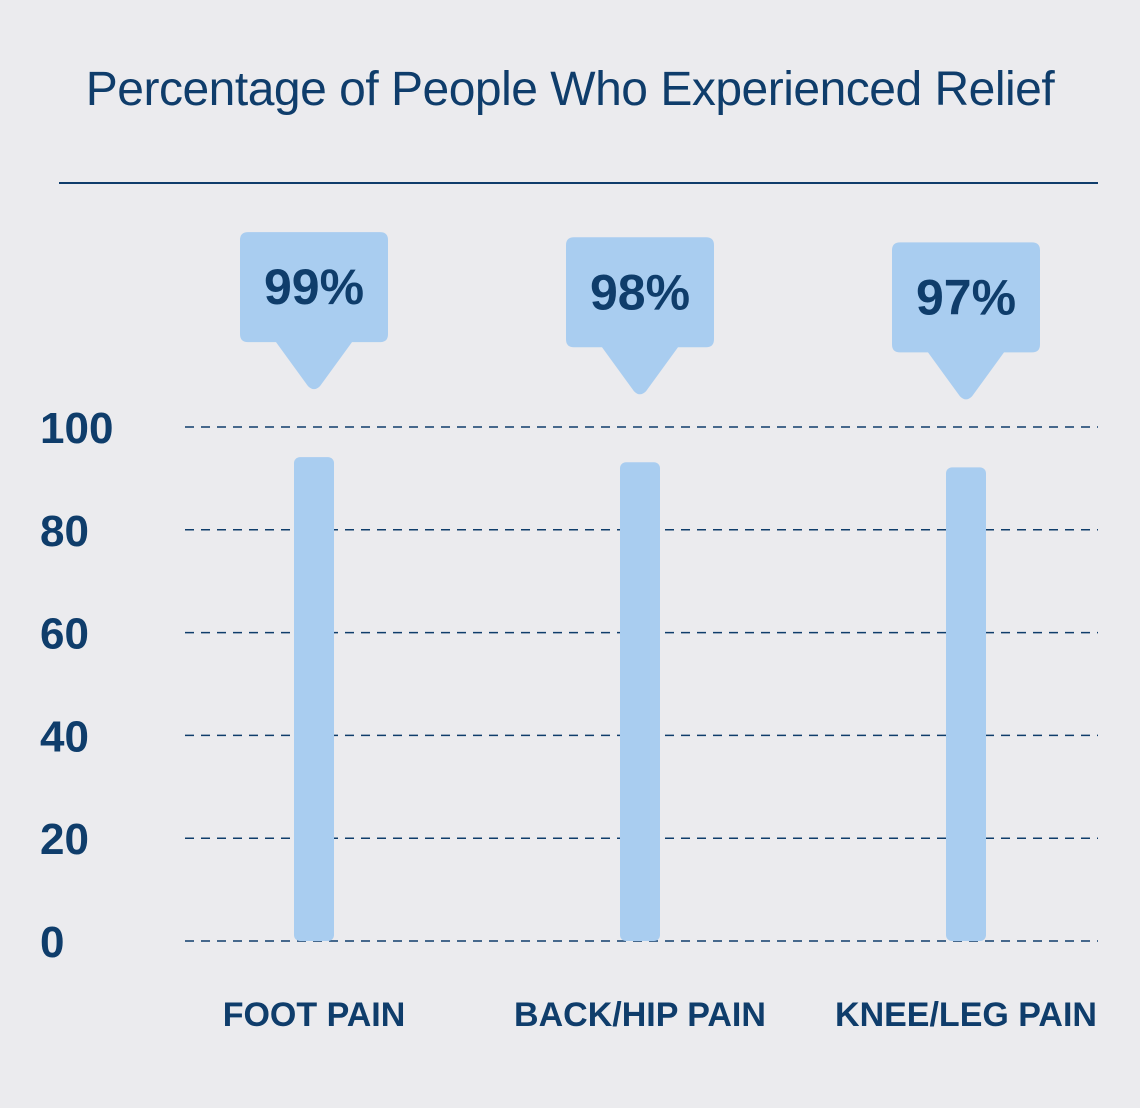  I want to click on y-tick-label: 0, so click(52, 942).